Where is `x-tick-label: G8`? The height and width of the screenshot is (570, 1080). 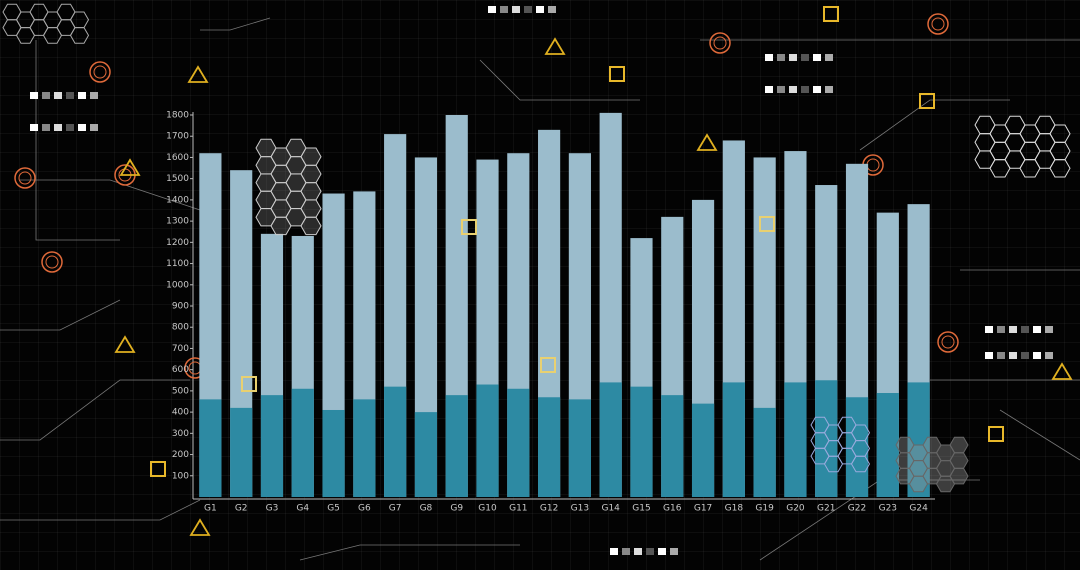
x-tick-label: G8 is located at coordinates (426, 509).